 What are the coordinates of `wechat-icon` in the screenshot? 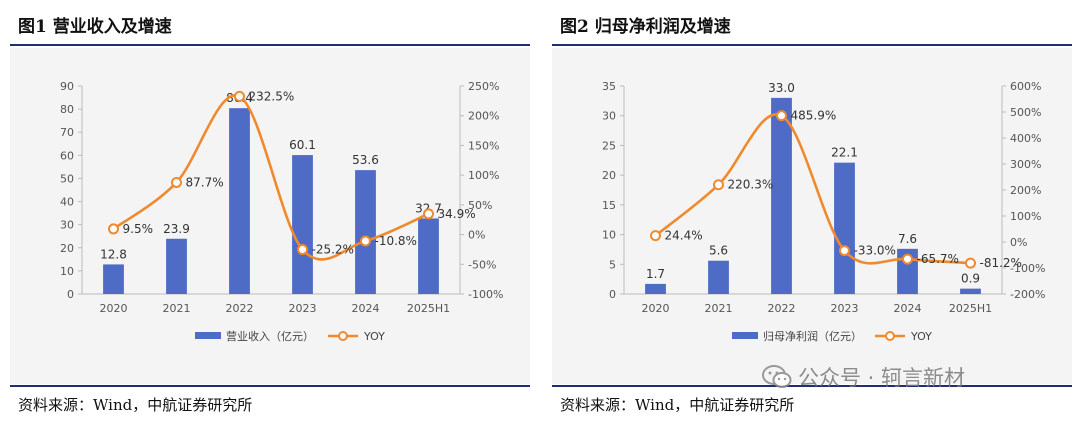 It's located at (777, 377).